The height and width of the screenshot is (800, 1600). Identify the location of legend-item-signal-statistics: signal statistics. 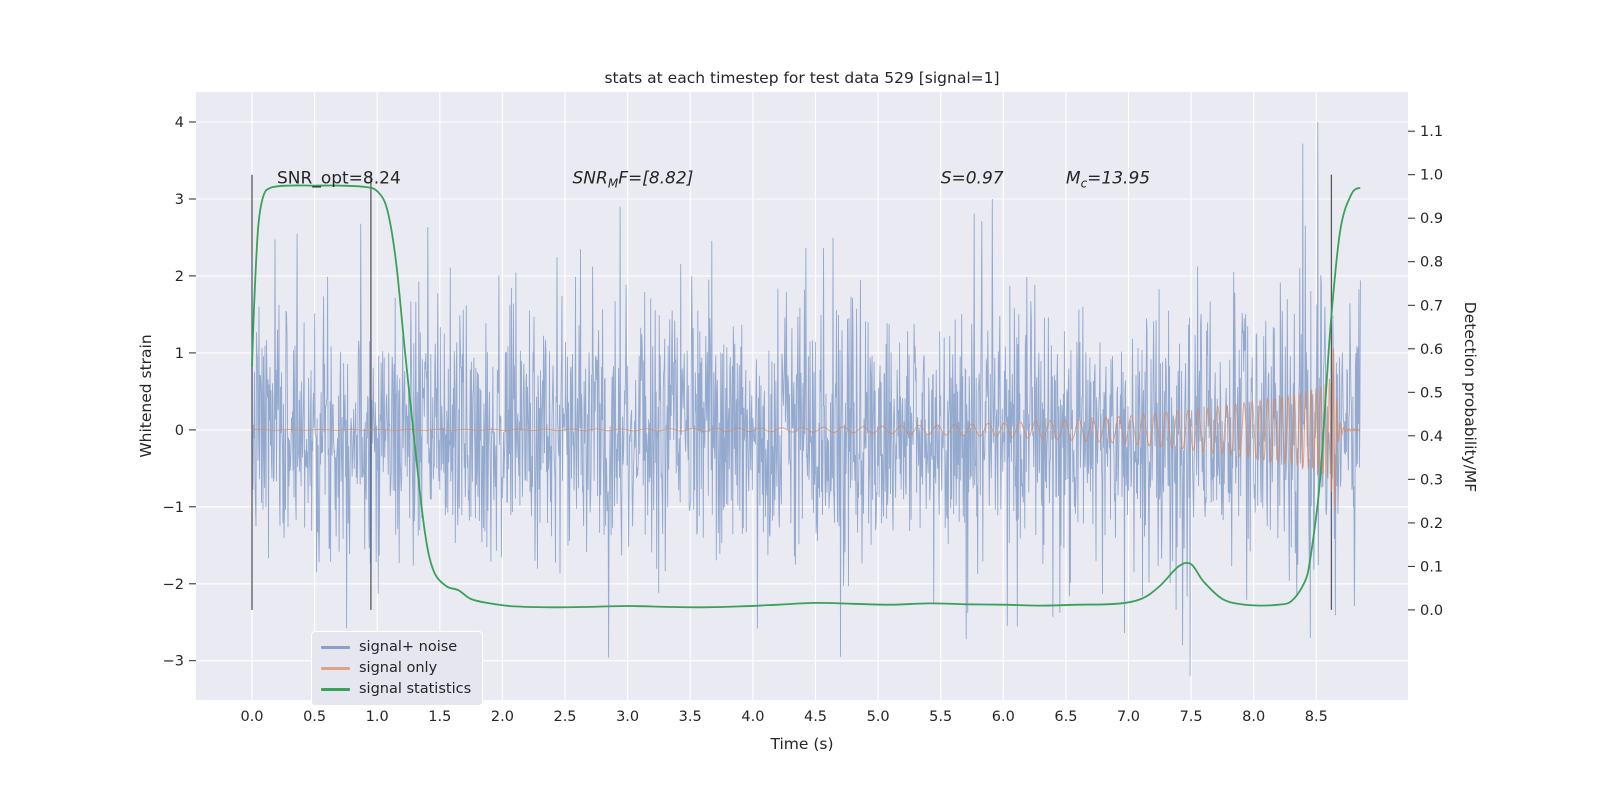
(396, 689).